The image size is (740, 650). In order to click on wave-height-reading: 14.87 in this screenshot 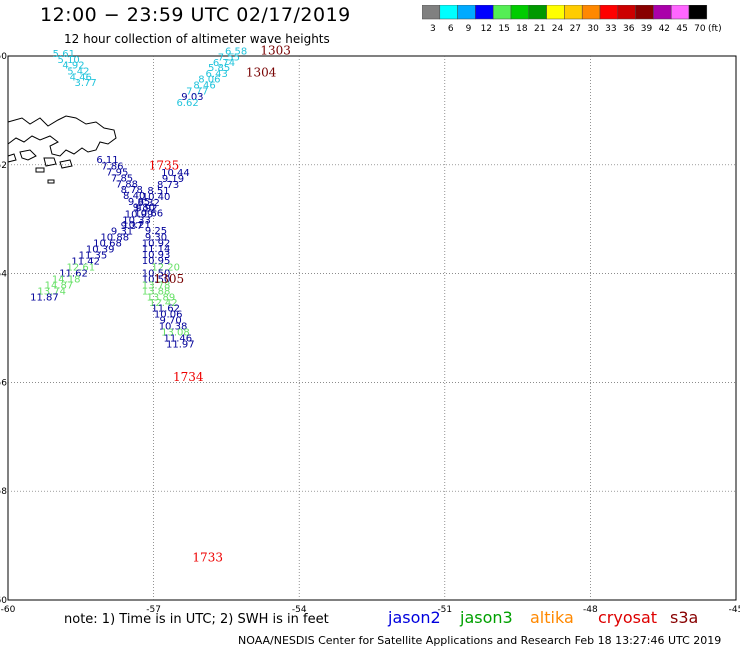, I will do `click(59, 285)`.